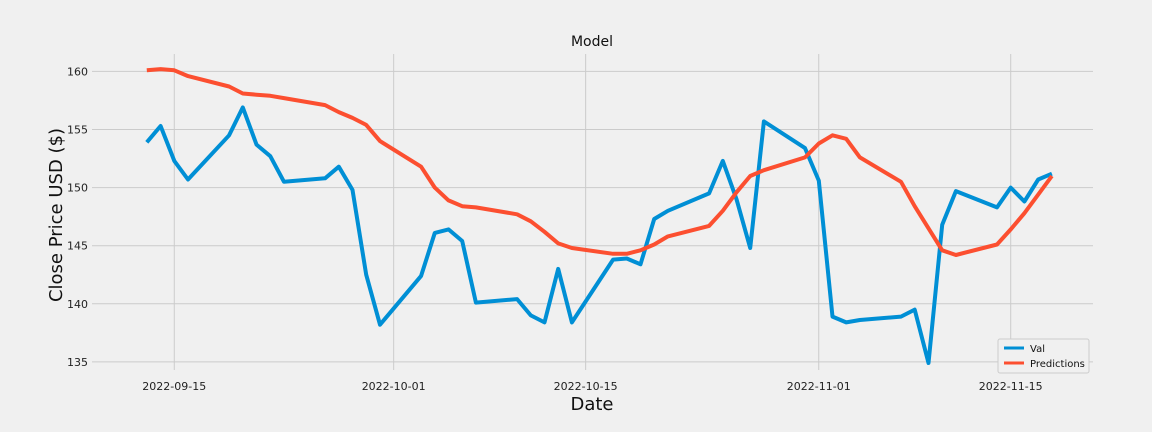 The height and width of the screenshot is (432, 1152). I want to click on x-tick-label: 2022-10-15, so click(586, 386).